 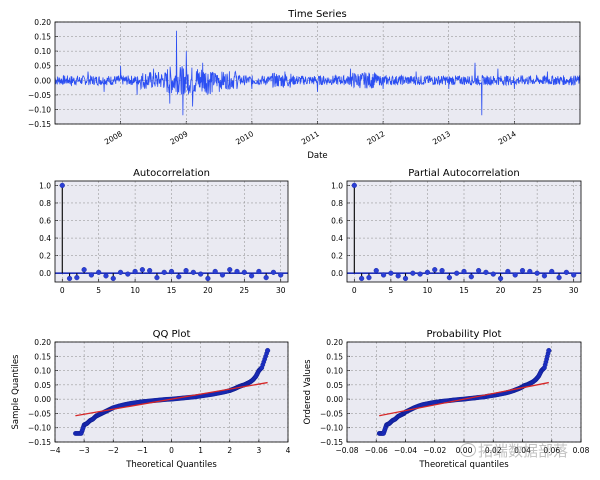 What do you see at coordinates (172, 334) in the screenshot?
I see `chart-title-qq: QQ Plot` at bounding box center [172, 334].